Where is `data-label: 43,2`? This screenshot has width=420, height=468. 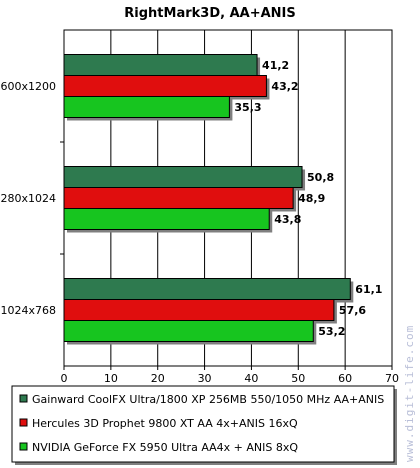
data-label: 43,2 is located at coordinates (284, 86).